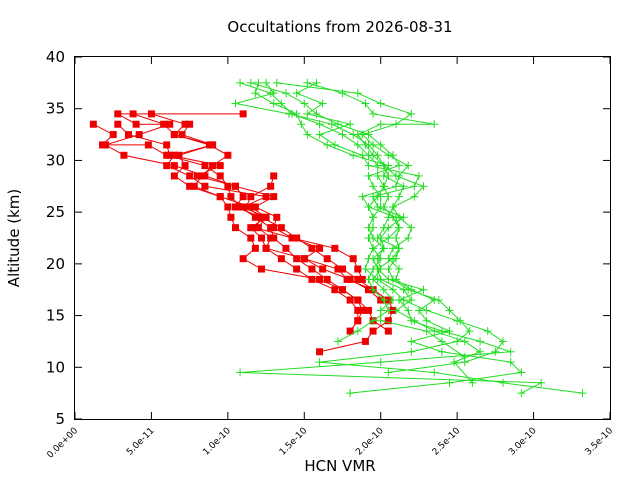 Image resolution: width=640 pixels, height=485 pixels. Describe the element at coordinates (55, 160) in the screenshot. I see `y-tick-label: 30` at that location.